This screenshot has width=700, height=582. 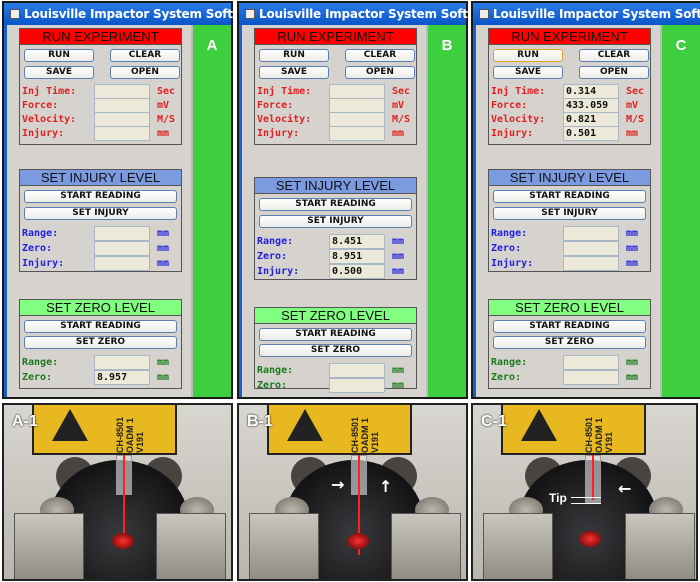 I want to click on inj-time-field: 0.314, so click(x=591, y=91).